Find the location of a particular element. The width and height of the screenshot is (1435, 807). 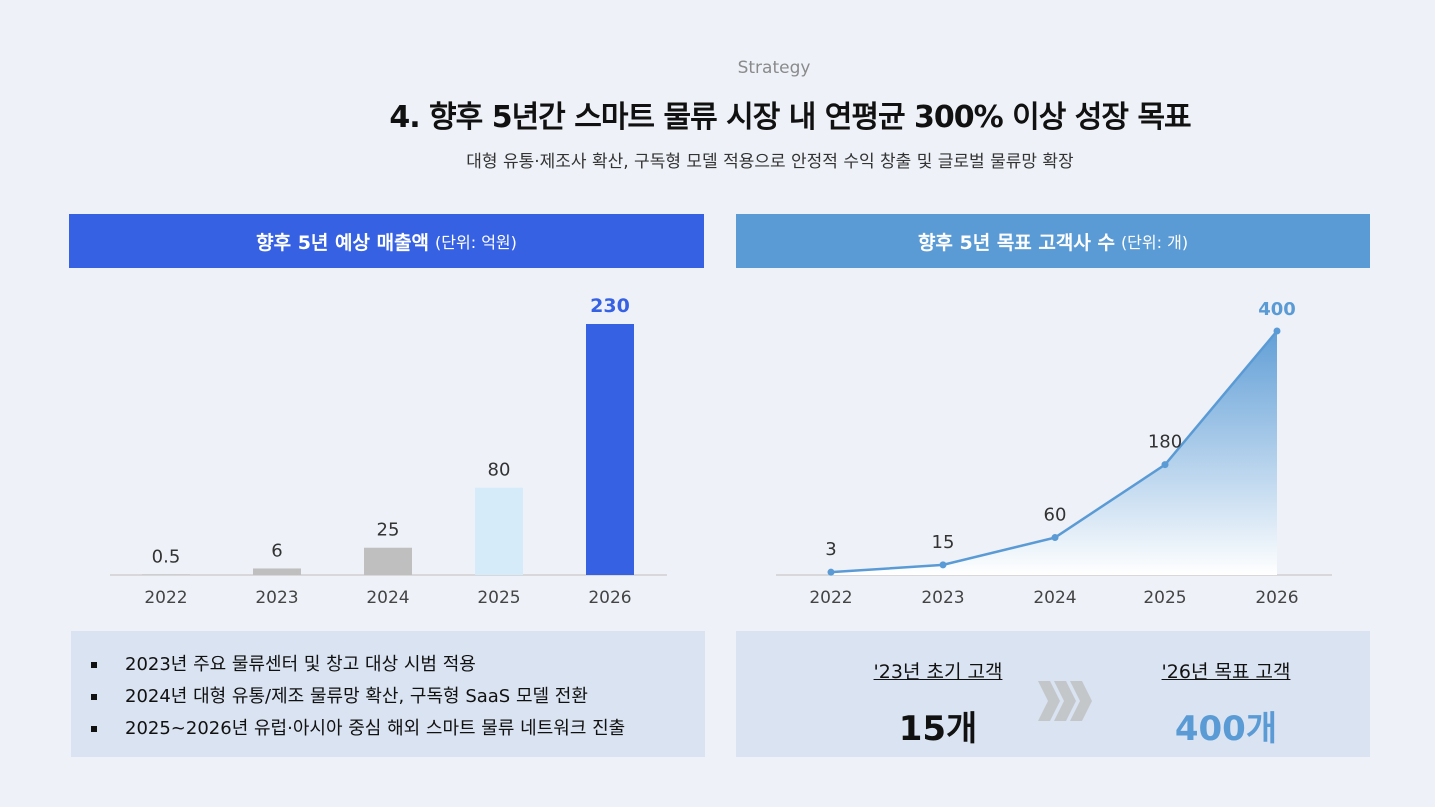

milestone-item: 2024년 대형 유통/제조 물류망 확산, 구독형 SaaS 모델 전환 is located at coordinates (398, 697).